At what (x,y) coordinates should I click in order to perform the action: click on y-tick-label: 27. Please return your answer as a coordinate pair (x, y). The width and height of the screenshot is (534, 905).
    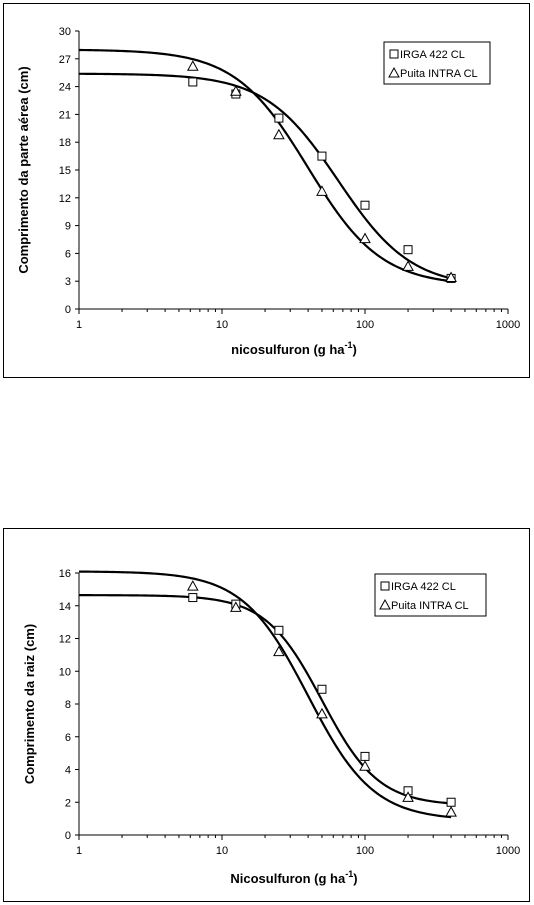
    Looking at the image, I should click on (65, 60).